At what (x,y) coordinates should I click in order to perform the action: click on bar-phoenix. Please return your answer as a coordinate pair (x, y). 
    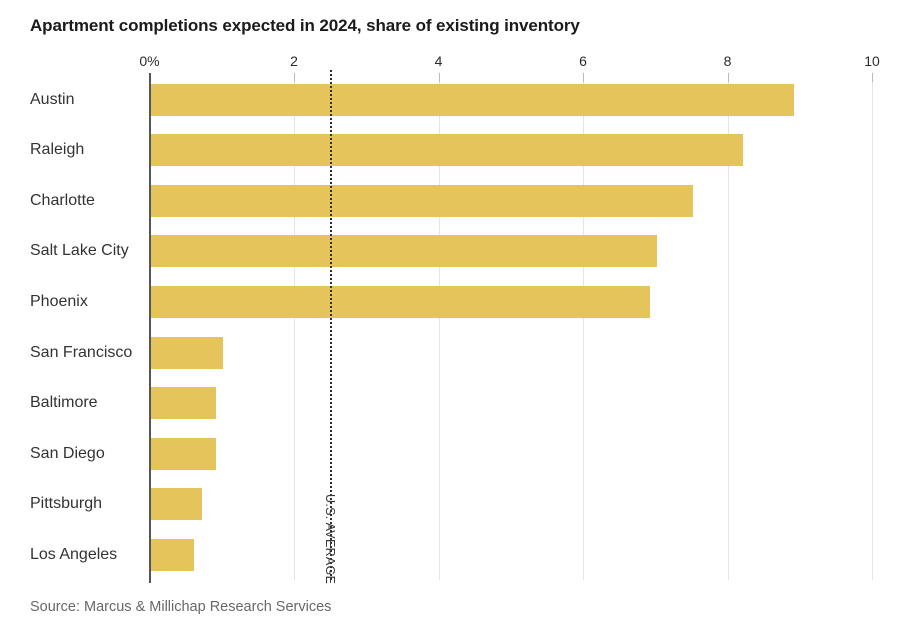
    Looking at the image, I should click on (400, 301).